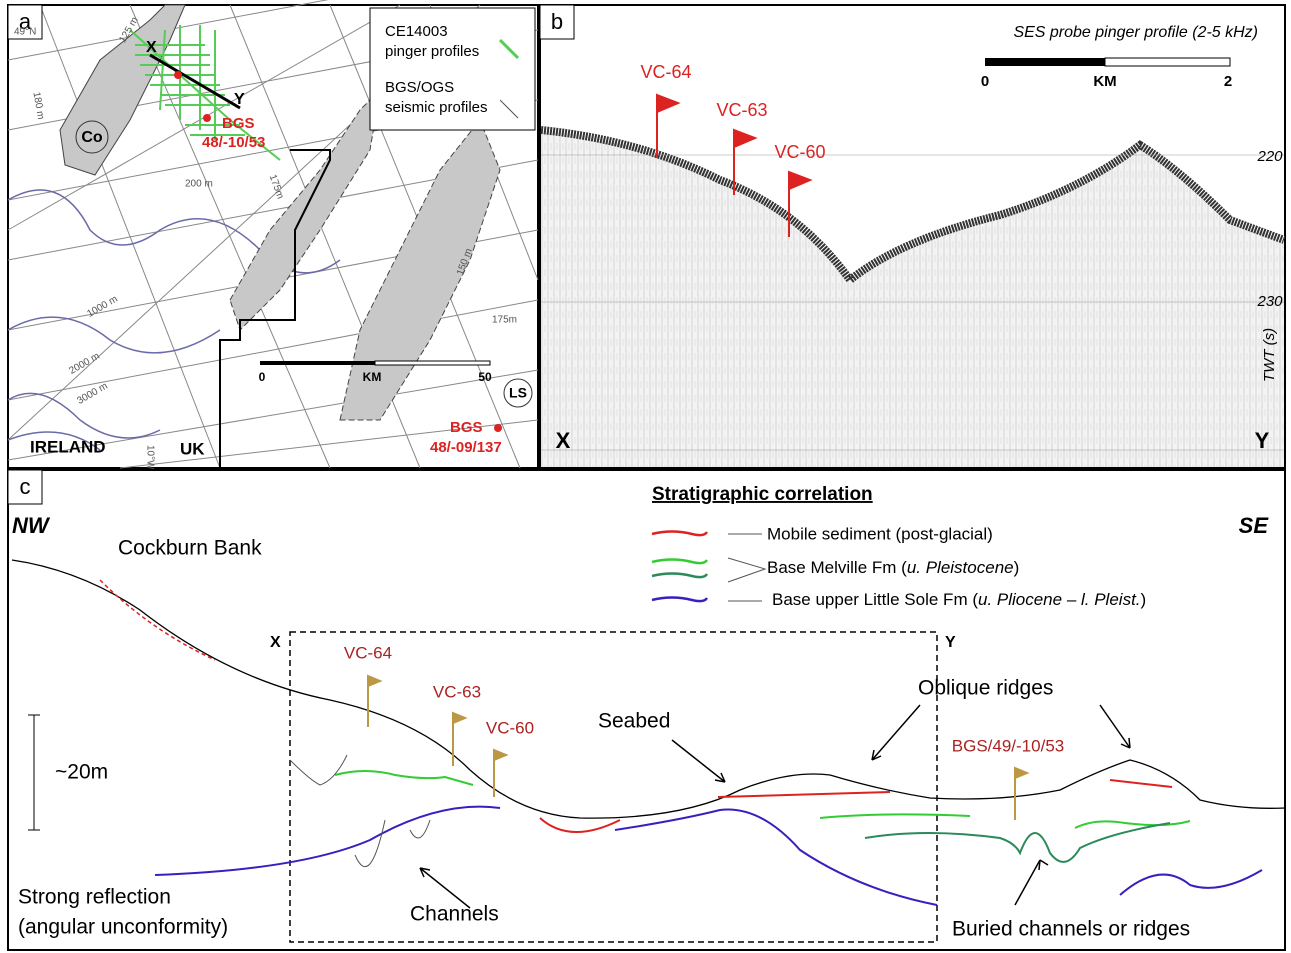 The width and height of the screenshot is (1291, 953). What do you see at coordinates (233, 142) in the screenshot?
I see `label: 48/-10/53` at bounding box center [233, 142].